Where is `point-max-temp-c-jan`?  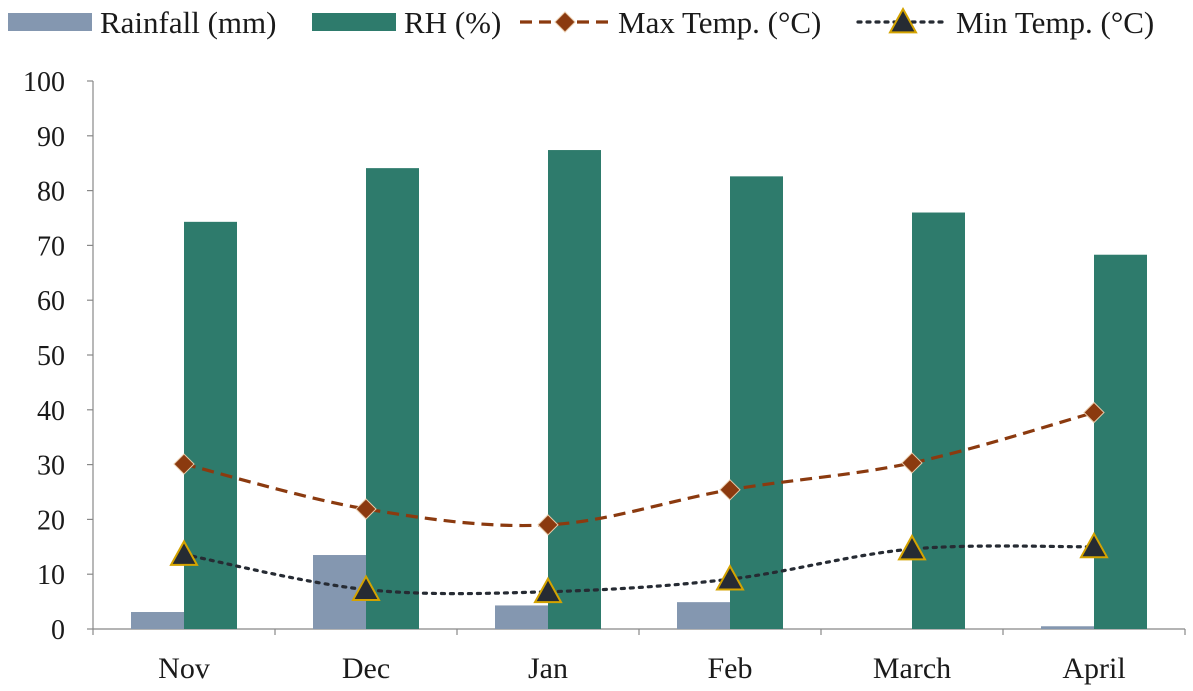
point-max-temp-c-jan is located at coordinates (548, 525).